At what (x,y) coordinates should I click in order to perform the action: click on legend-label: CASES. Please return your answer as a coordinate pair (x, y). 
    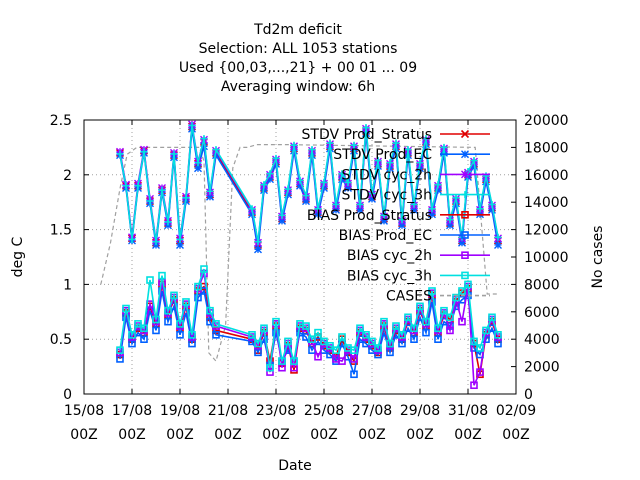
    Looking at the image, I should click on (409, 297).